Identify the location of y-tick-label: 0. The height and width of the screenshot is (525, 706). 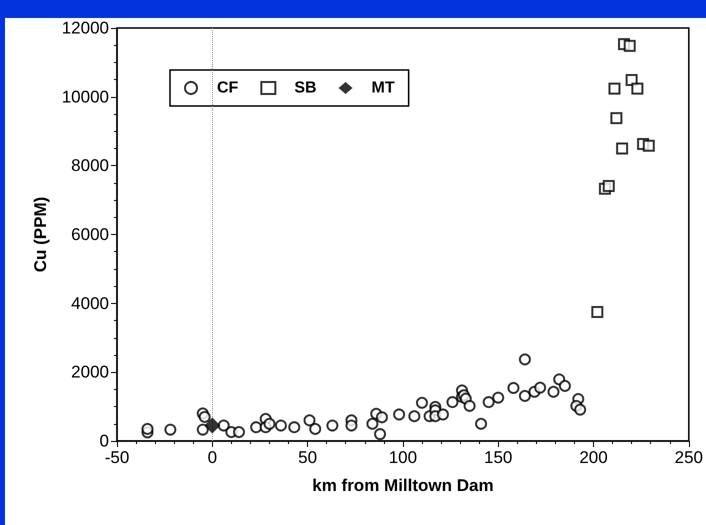
(104, 441).